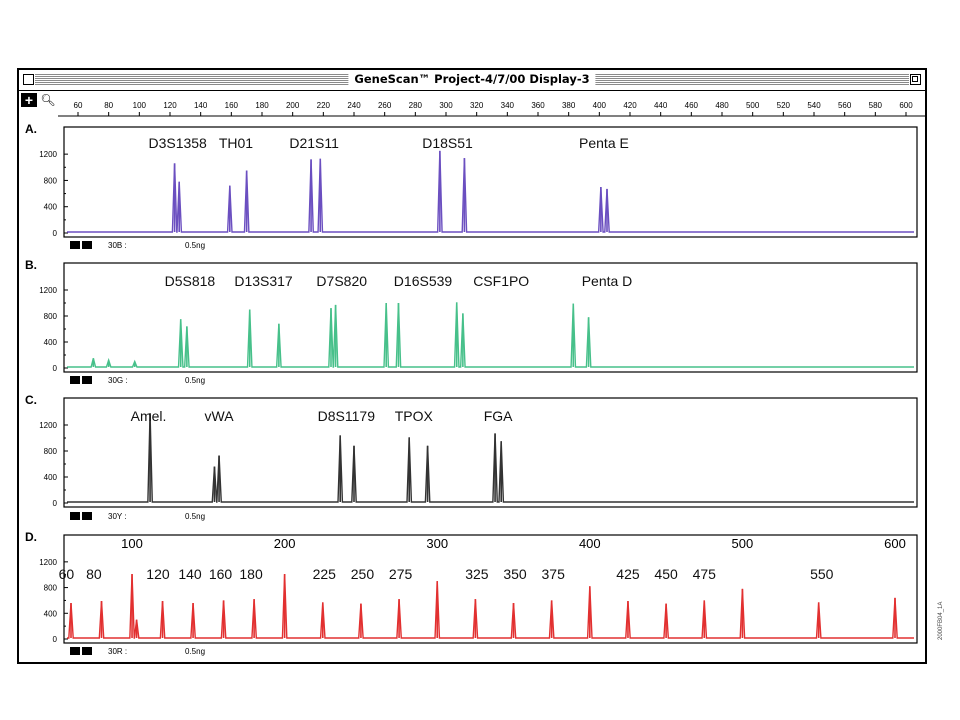 This screenshot has height=720, width=960. Describe the element at coordinates (190, 574) in the screenshot. I see `size-label: 140` at that location.